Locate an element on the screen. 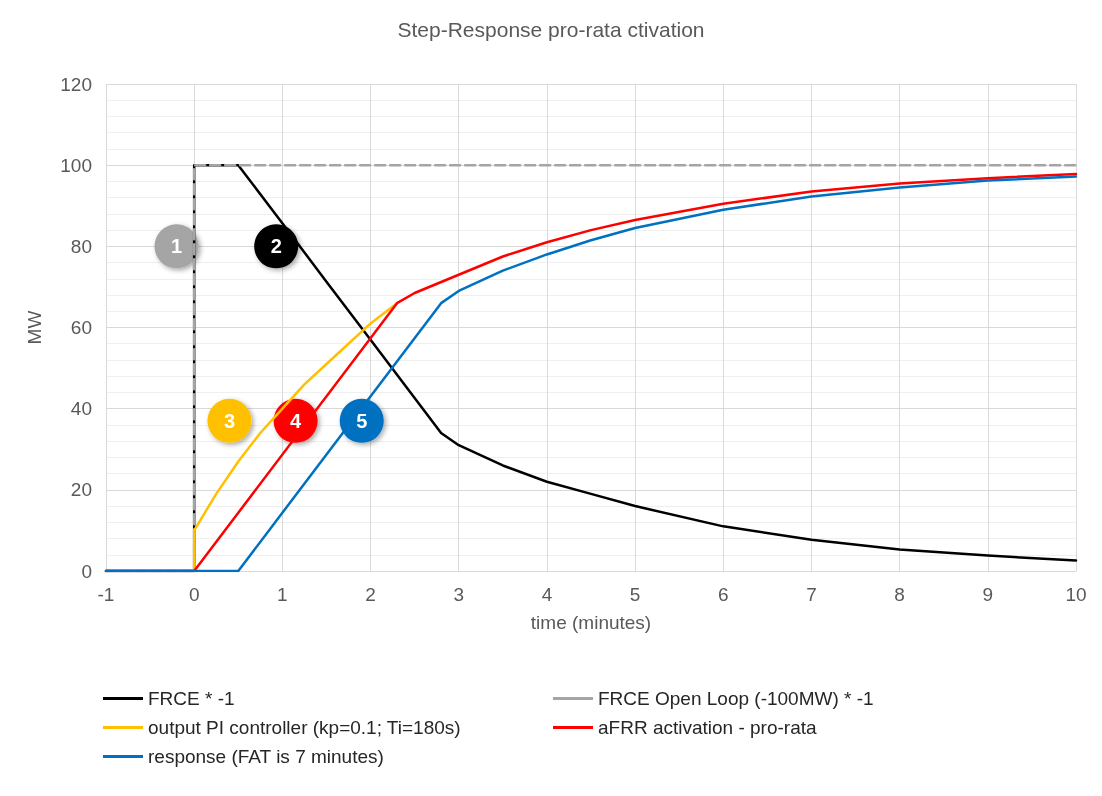 The width and height of the screenshot is (1102, 796). y-tick-label: 120 is located at coordinates (76, 84).